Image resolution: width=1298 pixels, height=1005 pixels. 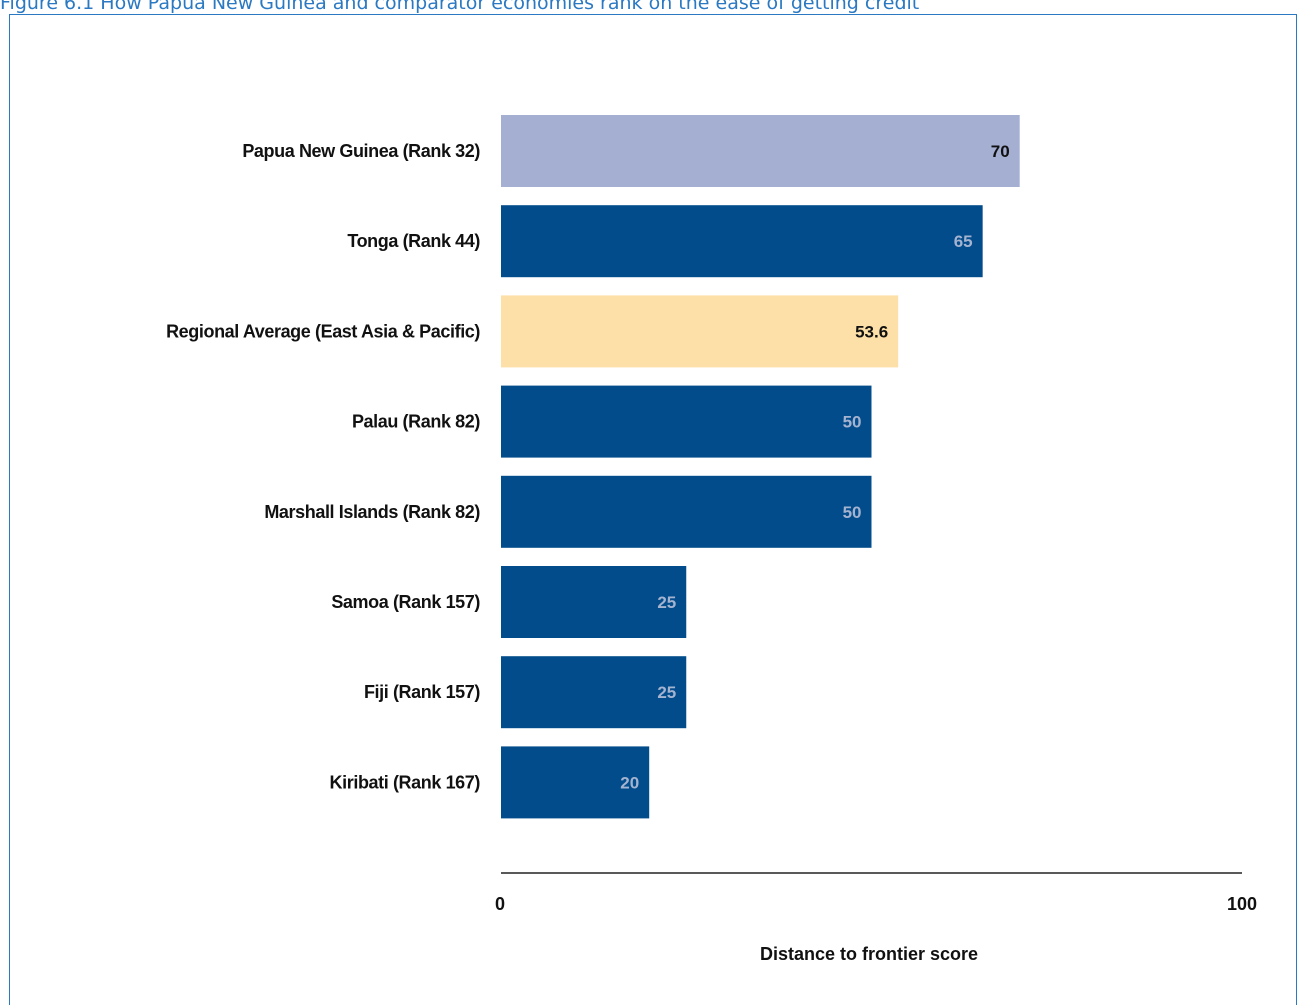 I want to click on category-label-2: Tonga (Rank 44), so click(x=413, y=241).